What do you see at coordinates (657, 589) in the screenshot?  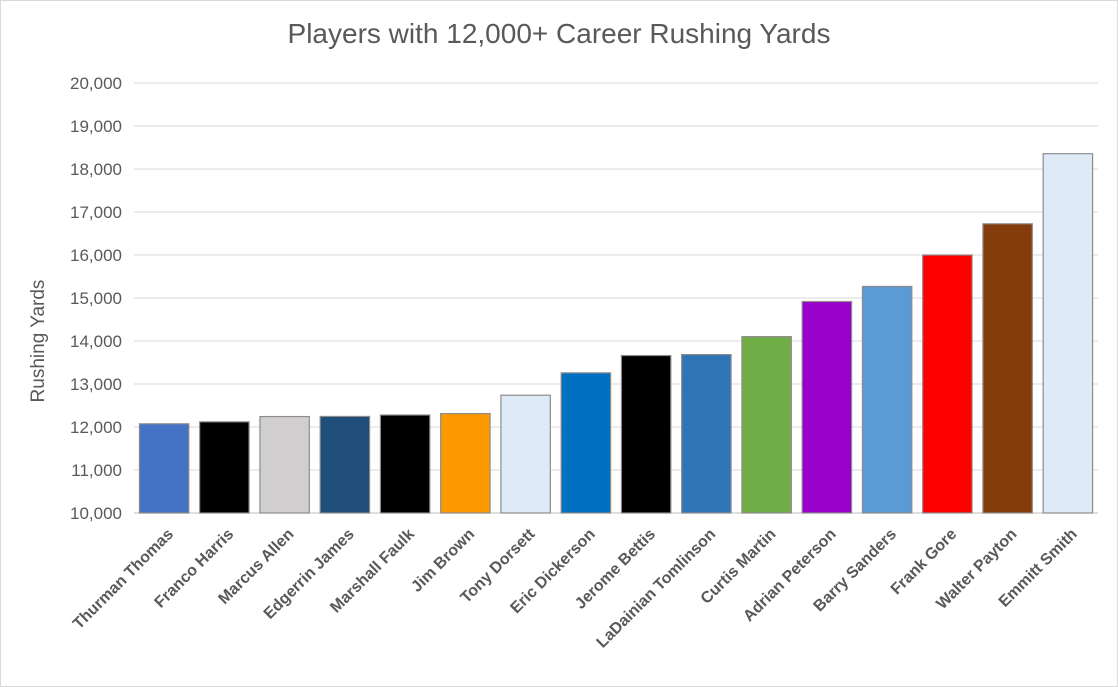 I see `x-tick-label: LaDainian Tomlinson` at bounding box center [657, 589].